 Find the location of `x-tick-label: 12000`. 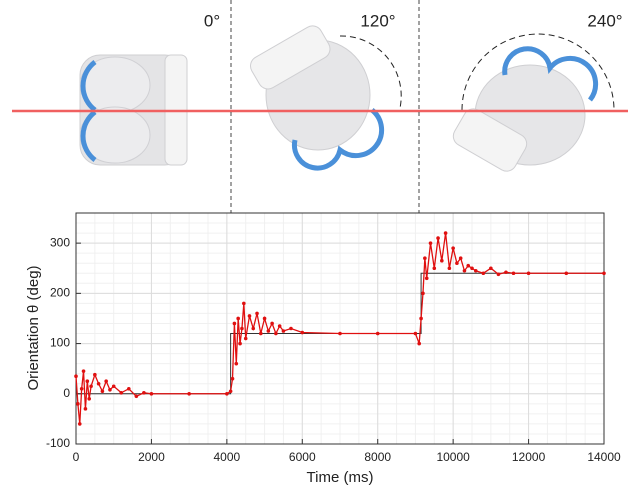

x-tick-label: 12000 is located at coordinates (529, 457).